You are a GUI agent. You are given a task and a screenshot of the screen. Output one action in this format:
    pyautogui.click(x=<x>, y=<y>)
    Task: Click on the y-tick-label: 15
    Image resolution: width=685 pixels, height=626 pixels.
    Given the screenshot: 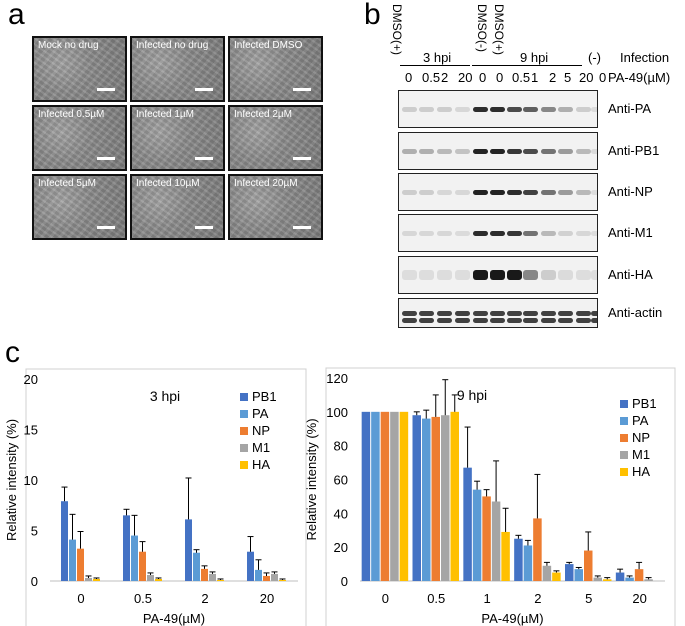 What is the action you would take?
    pyautogui.click(x=31, y=430)
    